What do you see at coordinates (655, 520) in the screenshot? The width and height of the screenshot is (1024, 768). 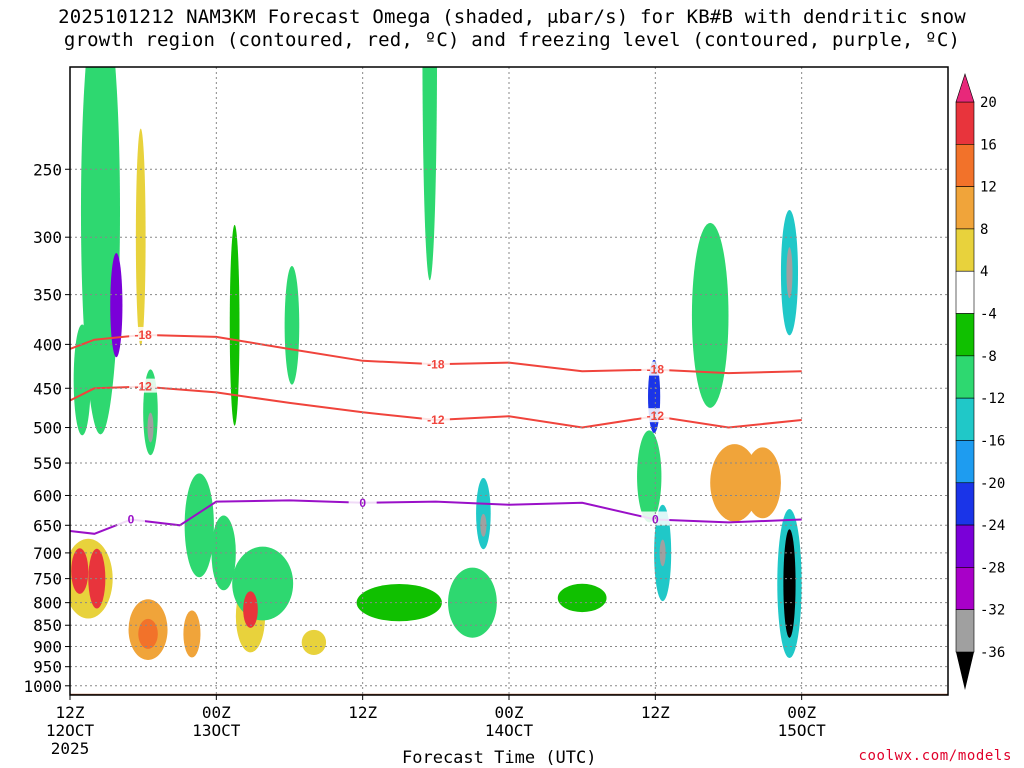 I see `contour-label-2-2: 0` at bounding box center [655, 520].